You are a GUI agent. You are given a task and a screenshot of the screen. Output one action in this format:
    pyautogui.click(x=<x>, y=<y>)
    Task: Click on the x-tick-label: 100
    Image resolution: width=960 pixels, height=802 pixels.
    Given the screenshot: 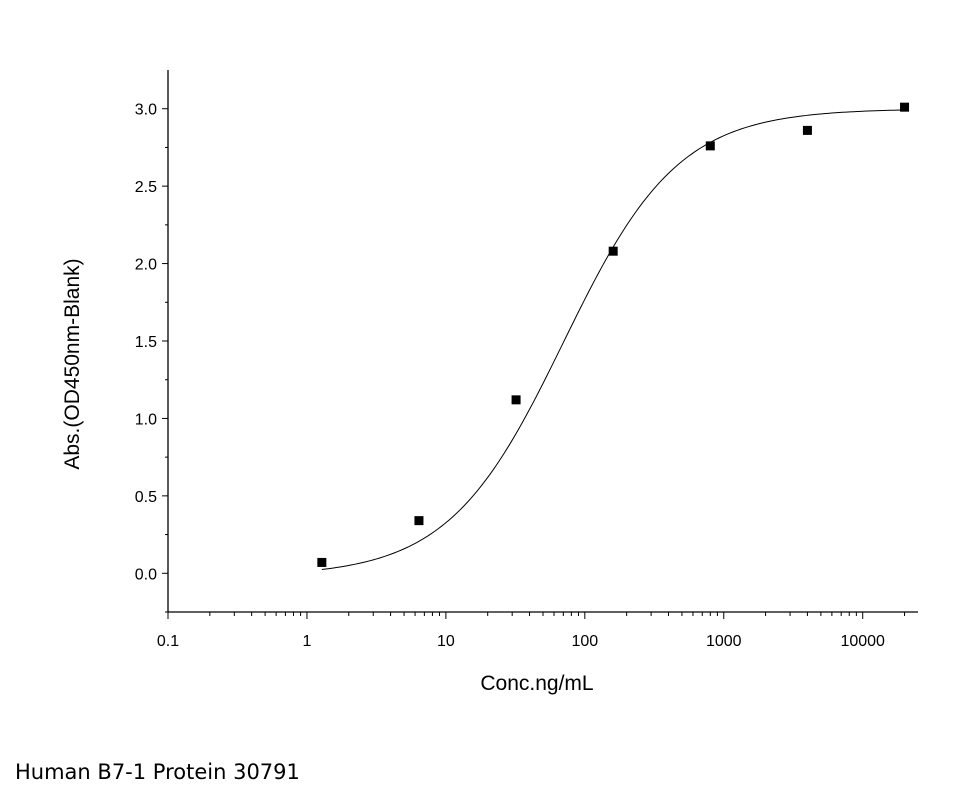 What is the action you would take?
    pyautogui.click(x=584, y=641)
    